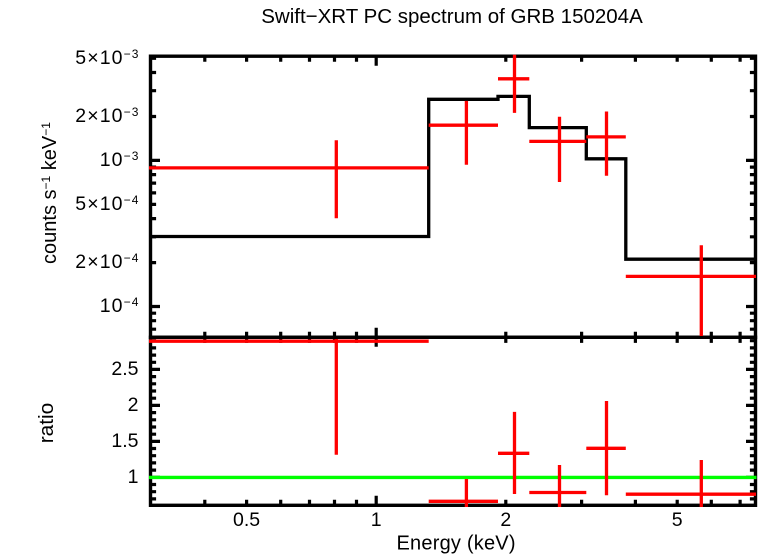 This screenshot has width=758, height=556. Describe the element at coordinates (246, 520) in the screenshot. I see `svg-text: 0.5` at that location.